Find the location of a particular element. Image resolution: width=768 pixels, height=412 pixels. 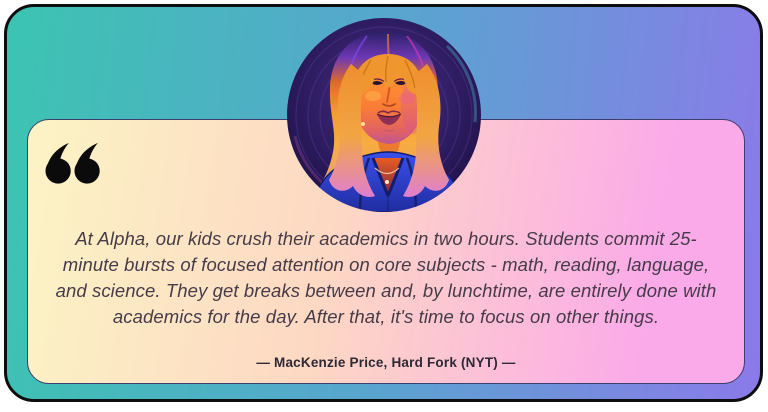

portrait-illustration is located at coordinates (384, 115).